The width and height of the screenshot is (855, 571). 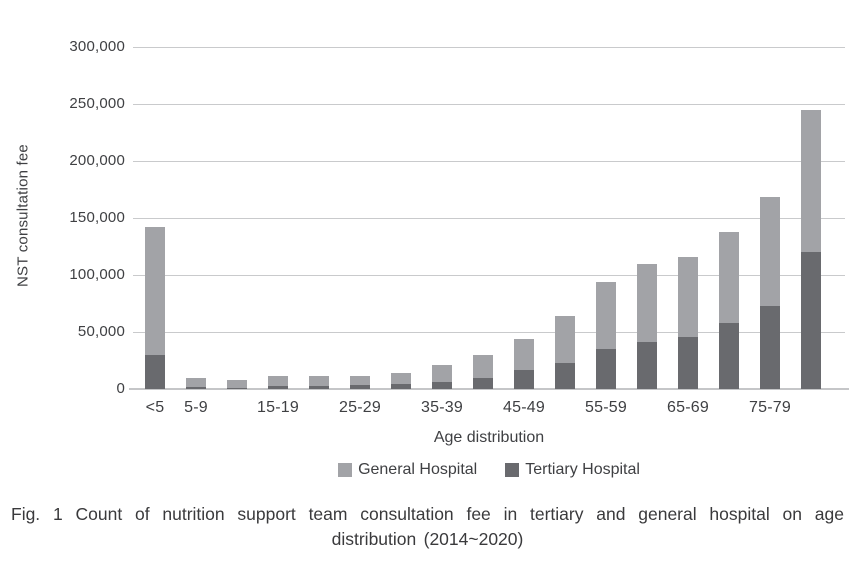 I want to click on x-tick-label-45-49: 45-49, so click(x=524, y=407).